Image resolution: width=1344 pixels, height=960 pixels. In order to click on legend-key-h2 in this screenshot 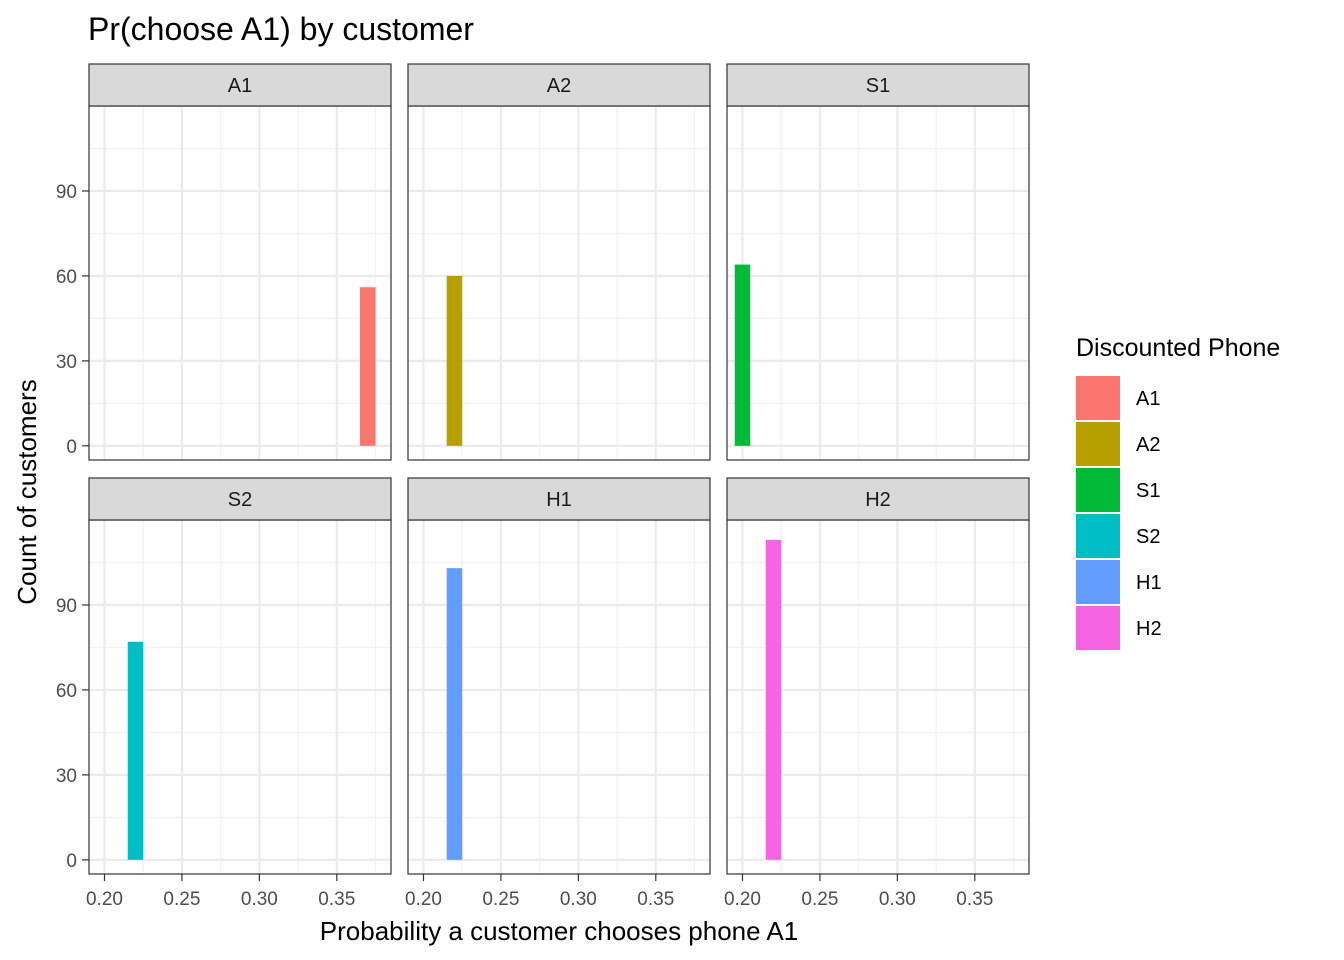, I will do `click(1098, 628)`.